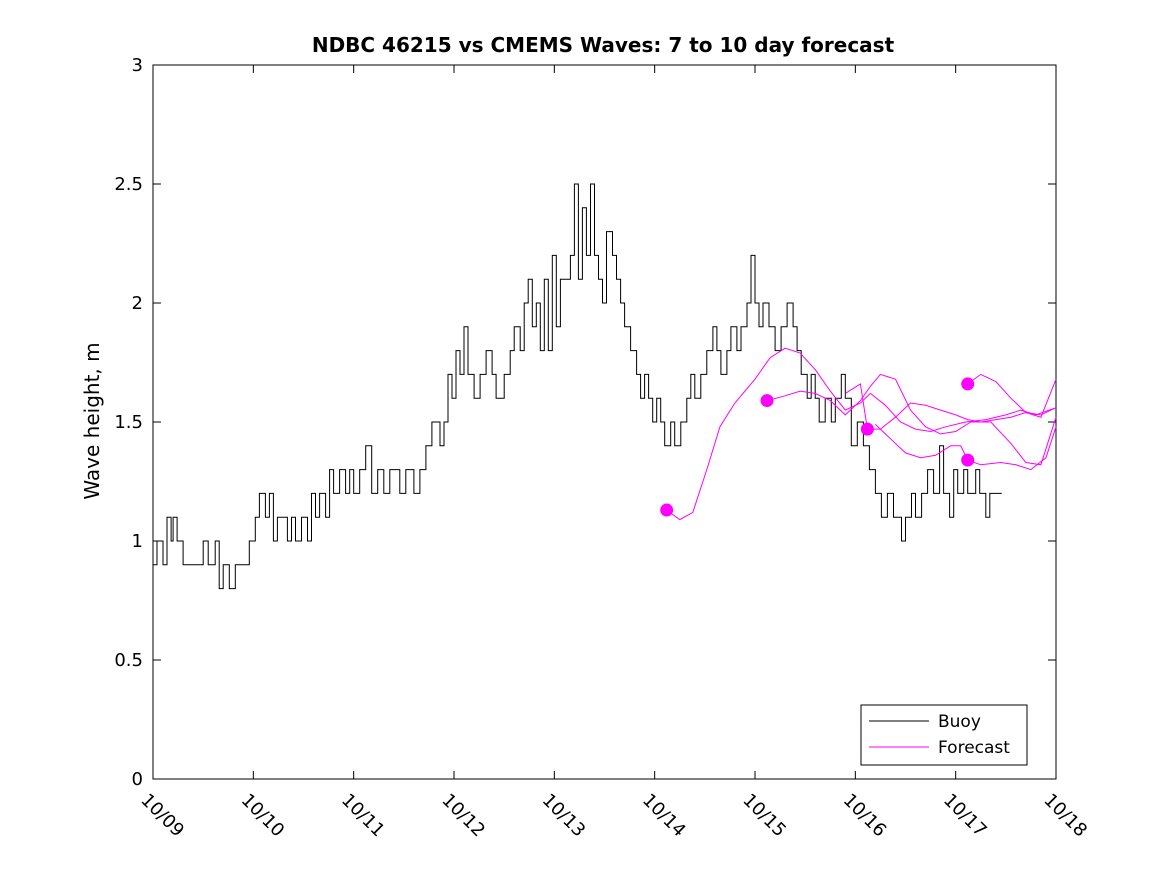 The width and height of the screenshot is (1167, 875). What do you see at coordinates (974, 748) in the screenshot?
I see `legend-forecast-label: Forecast` at bounding box center [974, 748].